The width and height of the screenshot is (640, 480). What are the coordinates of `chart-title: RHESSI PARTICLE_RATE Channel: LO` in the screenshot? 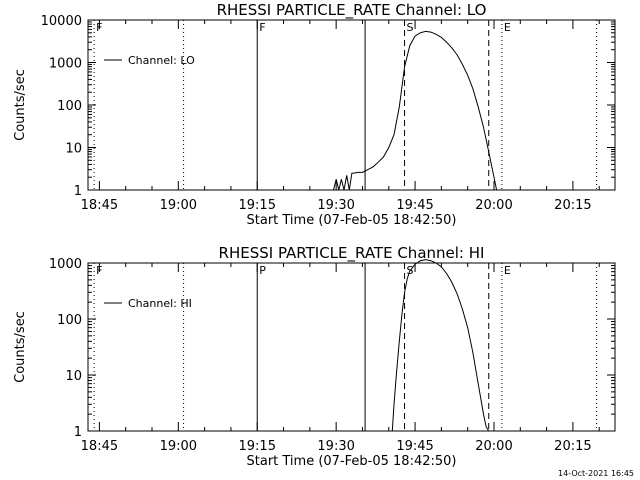 It's located at (352, 10).